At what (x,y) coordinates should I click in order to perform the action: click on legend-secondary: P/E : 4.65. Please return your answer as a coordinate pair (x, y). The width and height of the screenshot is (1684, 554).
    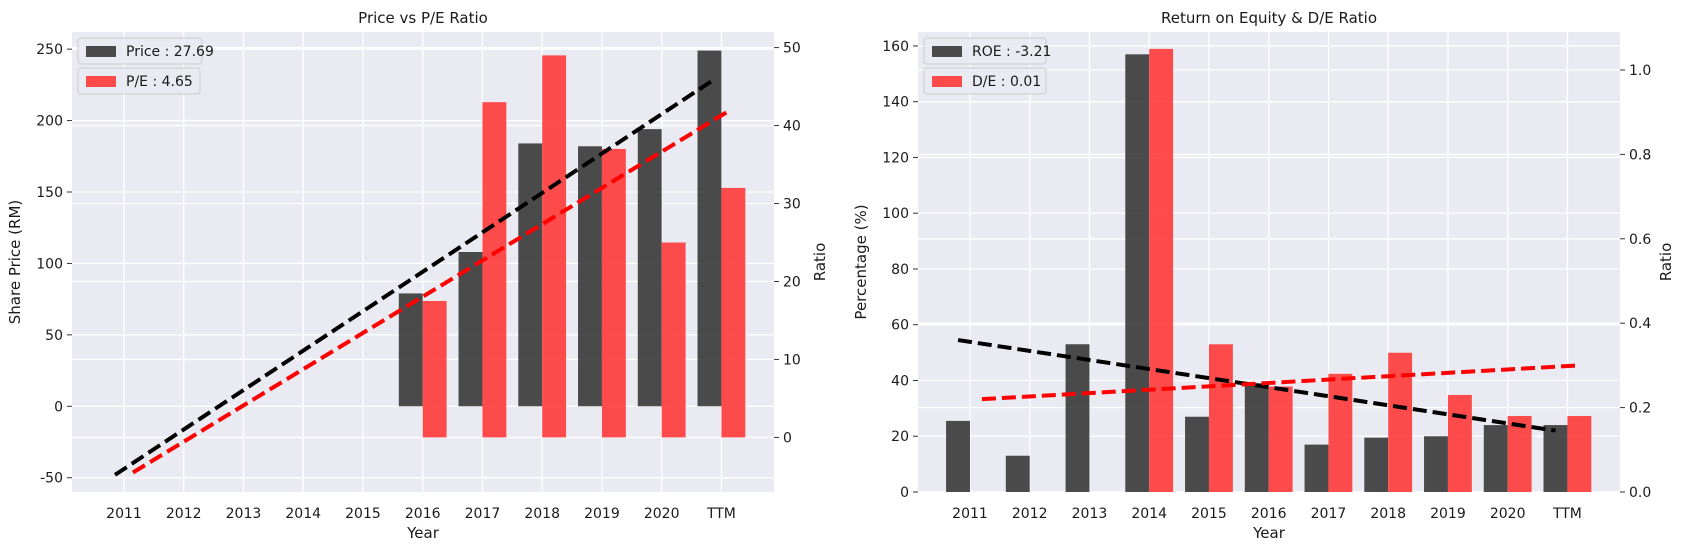
    Looking at the image, I should click on (139, 81).